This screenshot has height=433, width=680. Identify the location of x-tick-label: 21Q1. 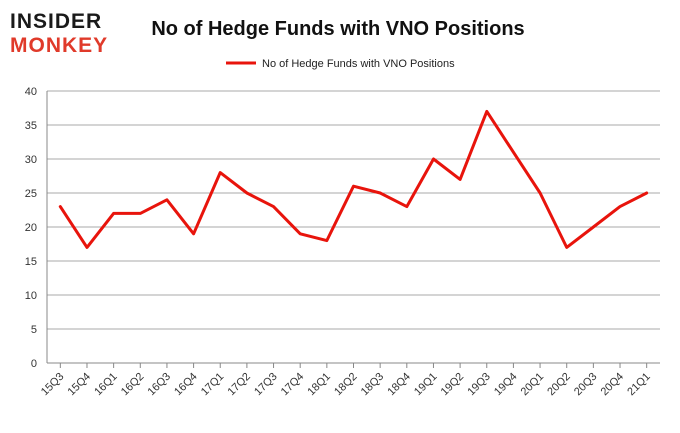
(639, 385).